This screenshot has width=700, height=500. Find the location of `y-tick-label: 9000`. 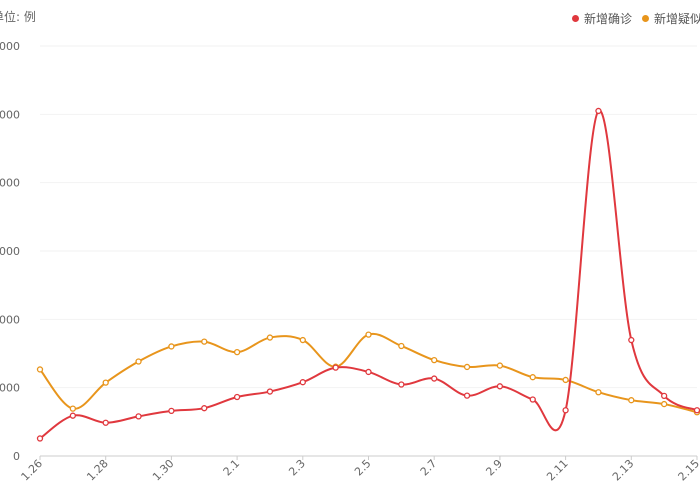

y-tick-label: 9000 is located at coordinates (10, 251).